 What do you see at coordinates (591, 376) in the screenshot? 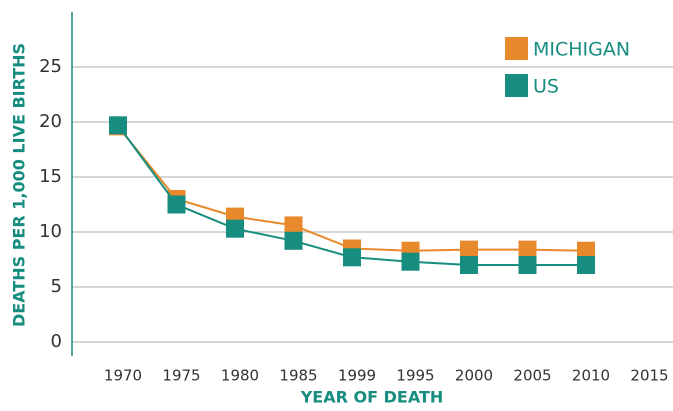
I see `x-tick-label: 2010` at bounding box center [591, 376].